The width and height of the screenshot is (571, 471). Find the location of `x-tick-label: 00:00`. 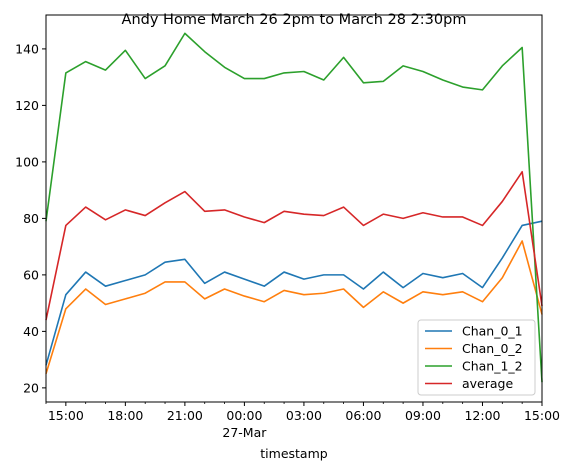

x-tick-label: 00:00 is located at coordinates (244, 415).